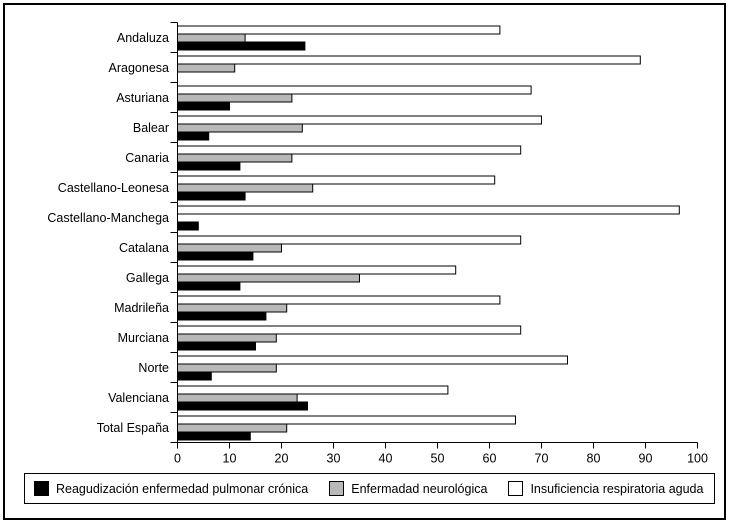 Image resolution: width=730 pixels, height=524 pixels. What do you see at coordinates (153, 368) in the screenshot?
I see `svg-text: Norte` at bounding box center [153, 368].